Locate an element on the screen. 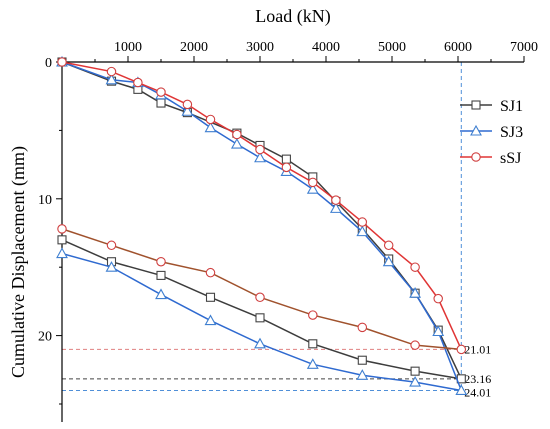 Image resolution: width=550 pixels, height=429 pixels. x-tick-label: 3000 is located at coordinates (260, 47).